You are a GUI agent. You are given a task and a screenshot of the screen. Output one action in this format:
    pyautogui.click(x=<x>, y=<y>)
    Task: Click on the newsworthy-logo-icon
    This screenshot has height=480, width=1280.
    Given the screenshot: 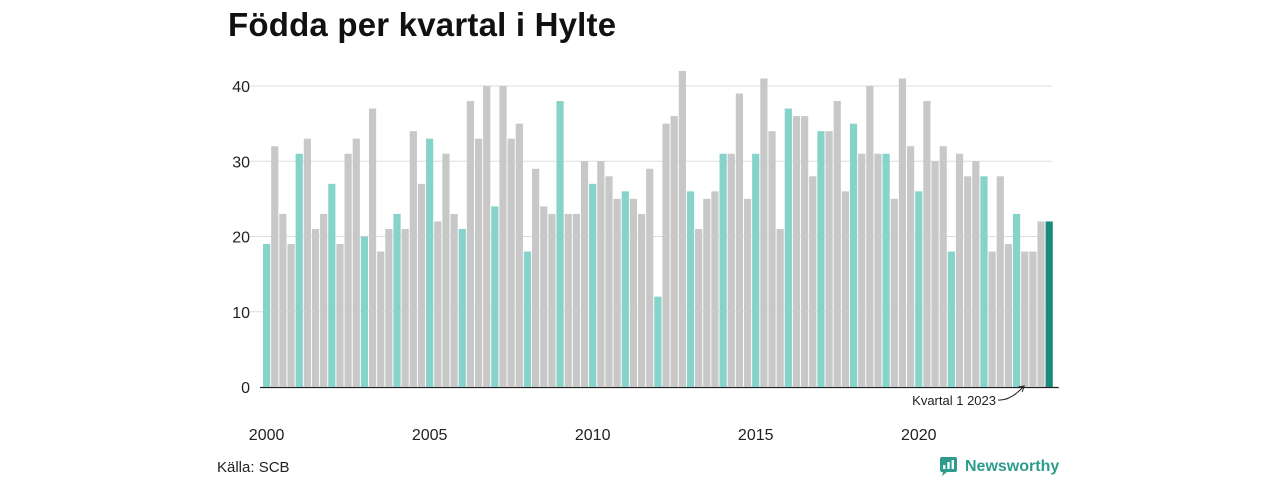 What is the action you would take?
    pyautogui.click(x=948, y=466)
    